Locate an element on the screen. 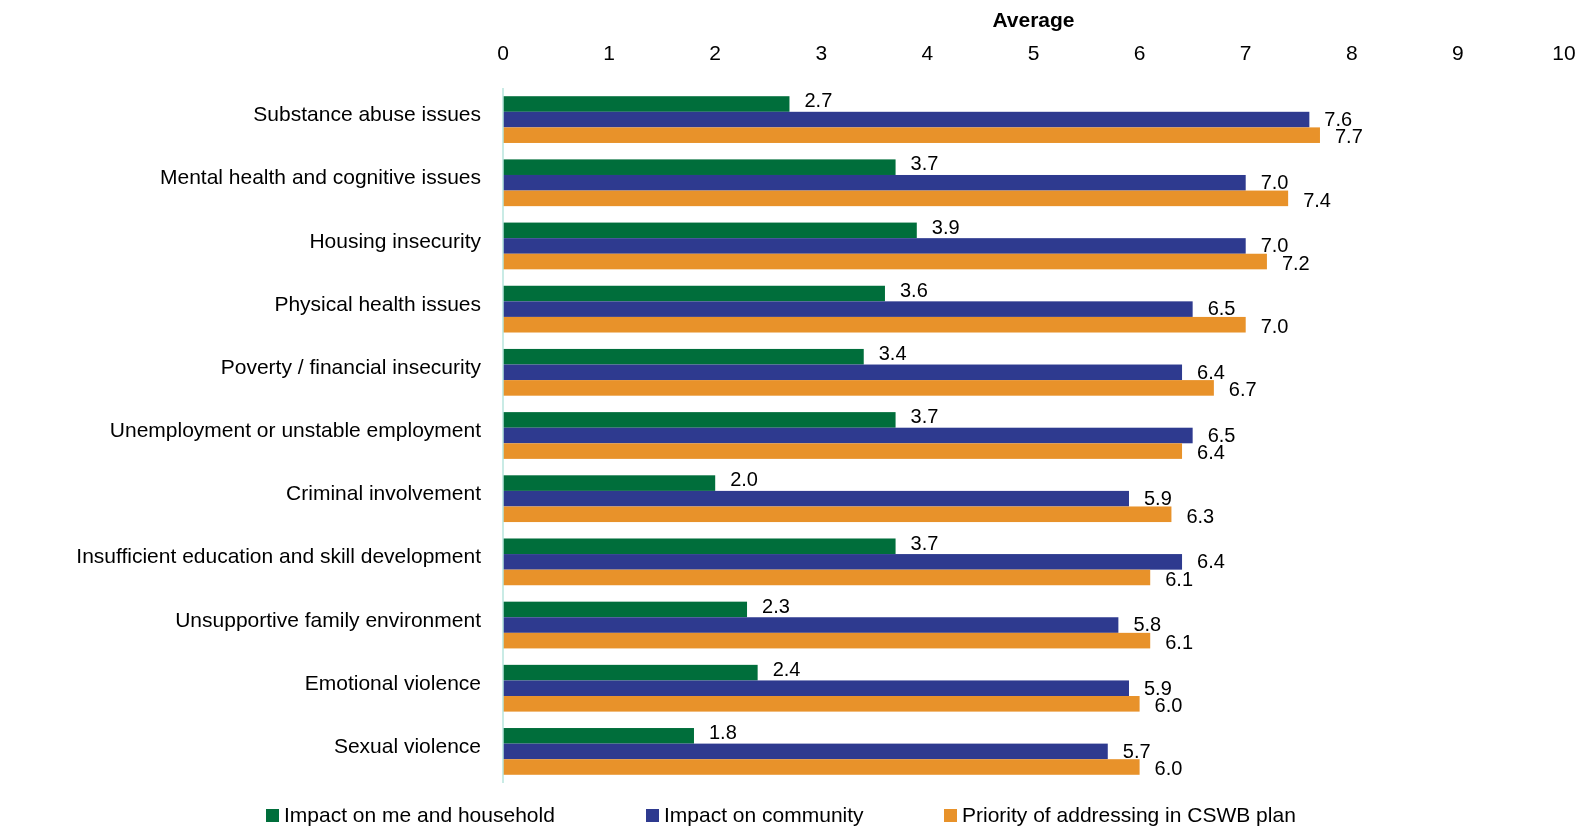  x-tick-label: 1 is located at coordinates (609, 52).